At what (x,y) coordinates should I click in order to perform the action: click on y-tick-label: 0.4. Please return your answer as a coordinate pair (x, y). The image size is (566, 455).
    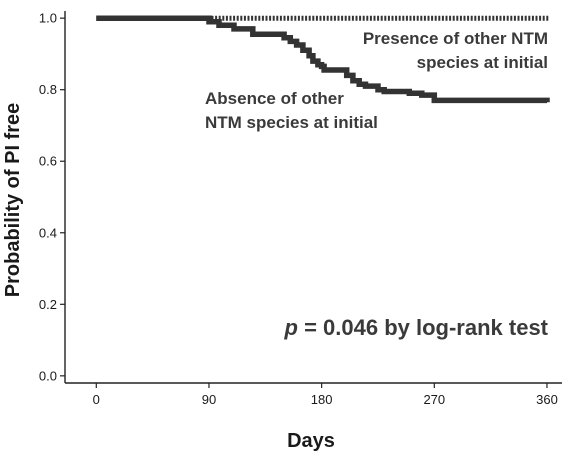
    Looking at the image, I should click on (48, 232).